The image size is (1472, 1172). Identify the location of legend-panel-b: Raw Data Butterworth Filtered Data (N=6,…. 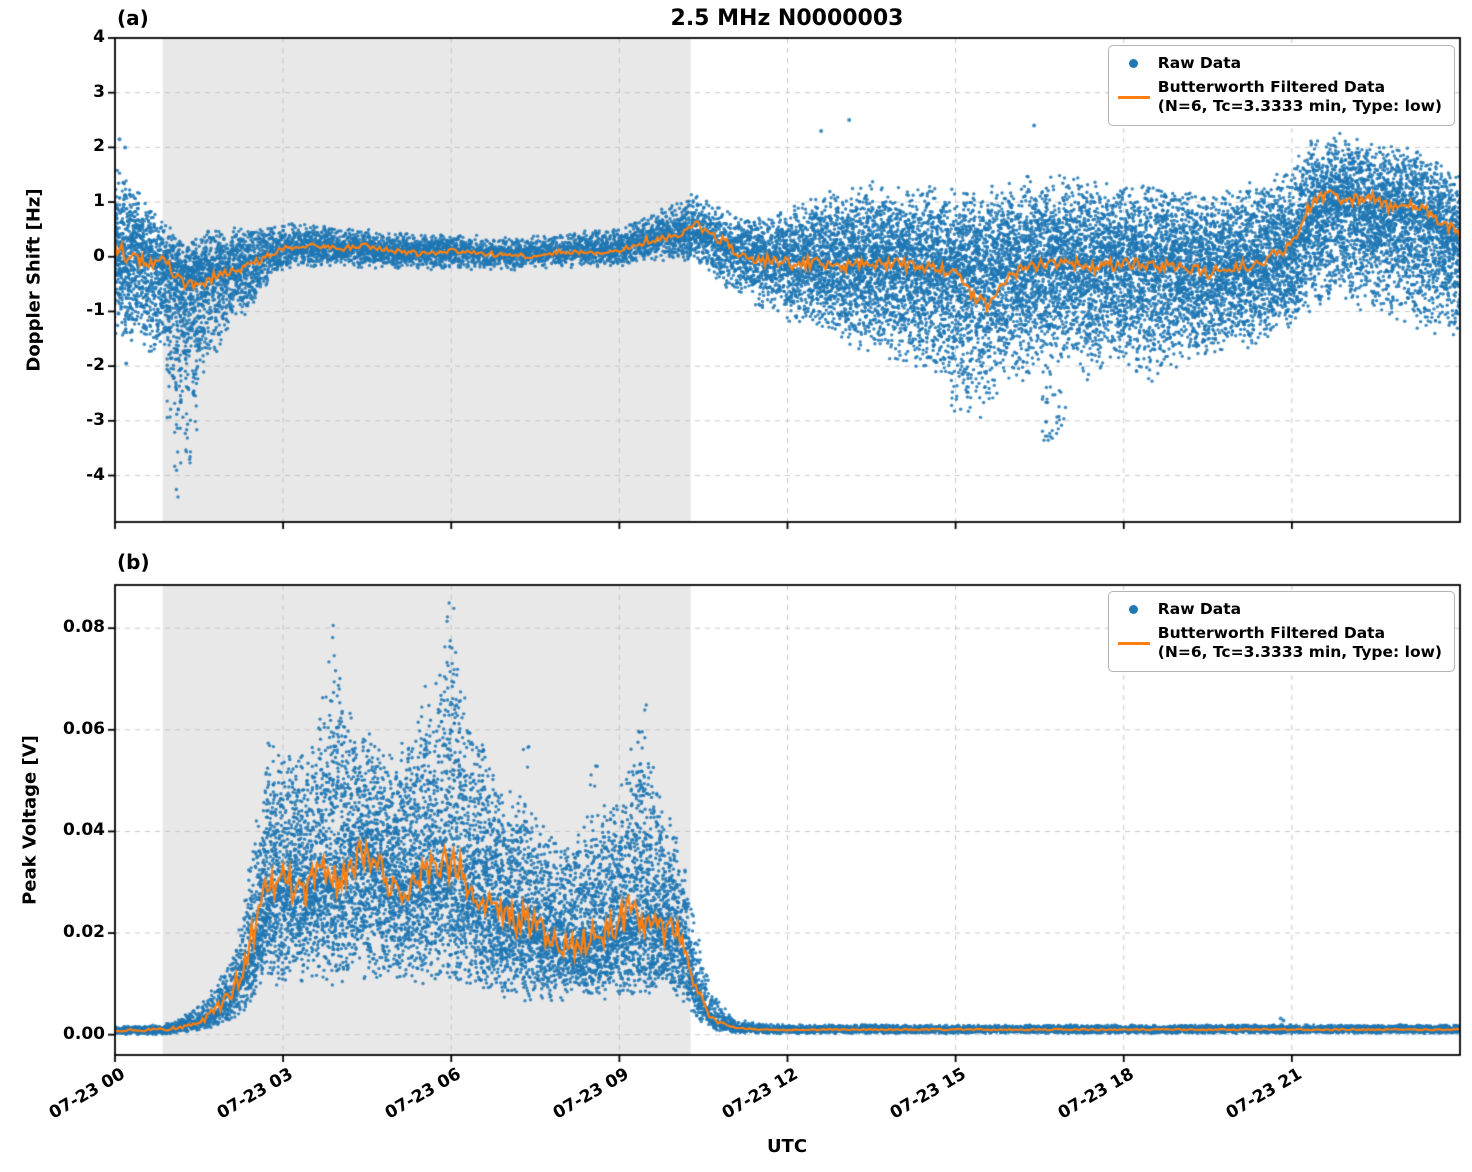
(1281, 631).